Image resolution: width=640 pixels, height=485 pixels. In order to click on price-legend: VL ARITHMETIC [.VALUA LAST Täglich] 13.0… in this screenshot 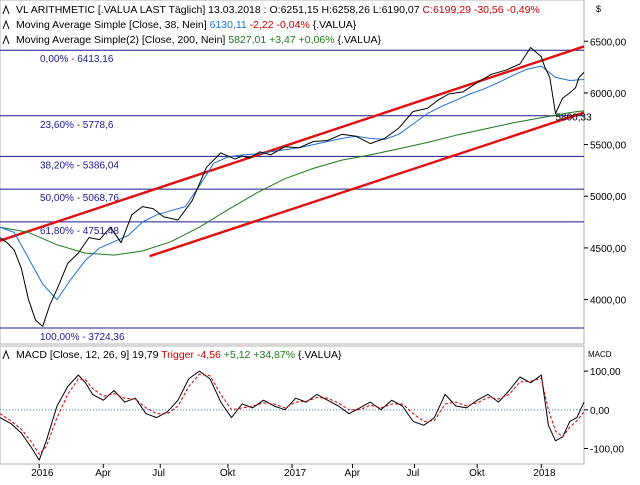, I will do `click(271, 25)`.